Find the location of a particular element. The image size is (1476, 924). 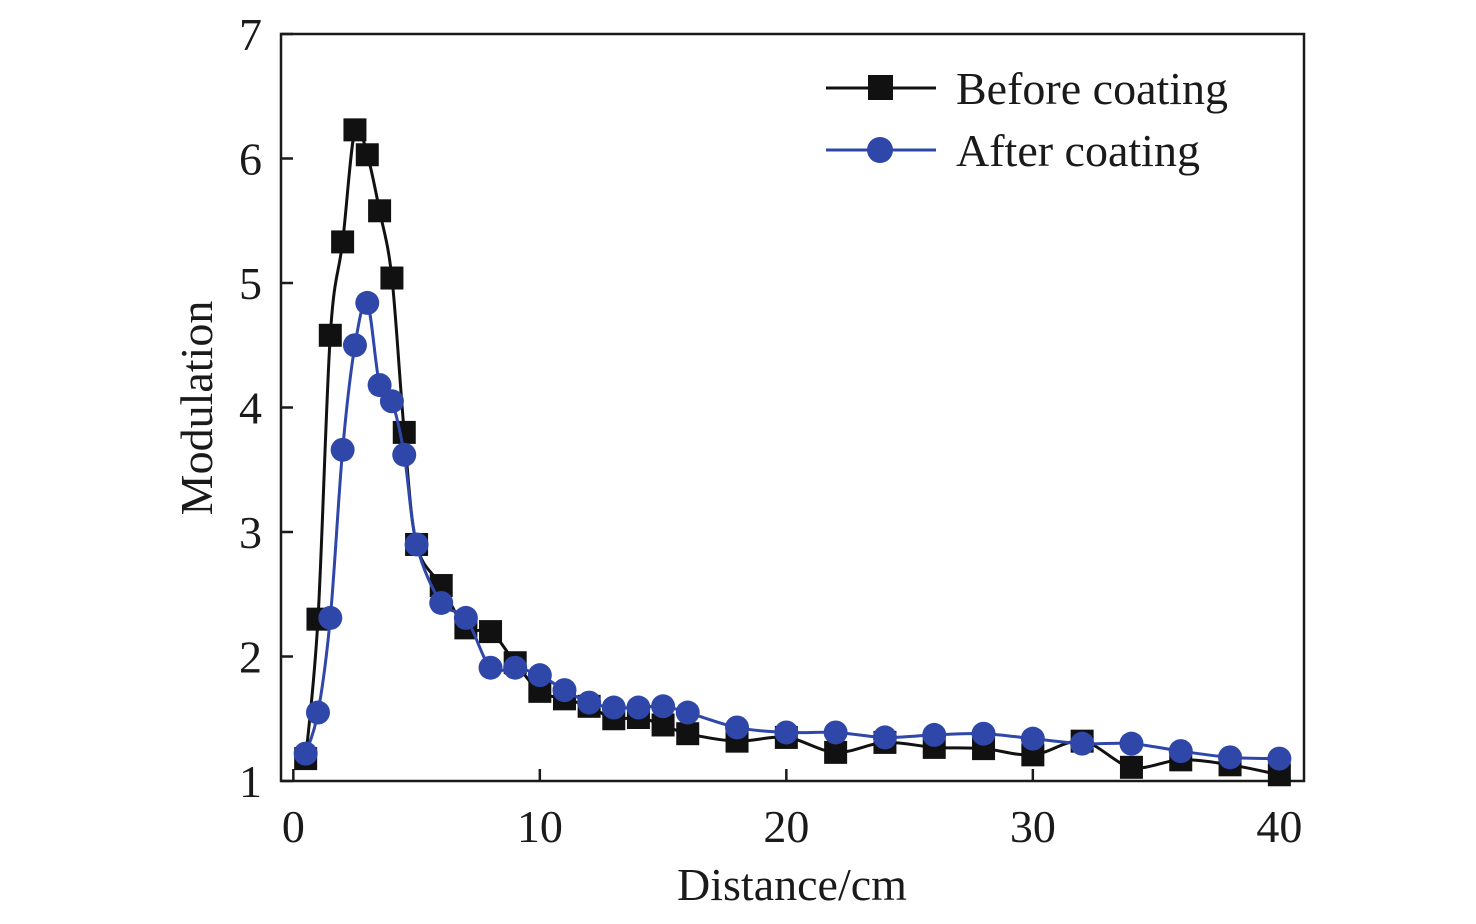

y-tick-label: 4 is located at coordinates (250, 408).